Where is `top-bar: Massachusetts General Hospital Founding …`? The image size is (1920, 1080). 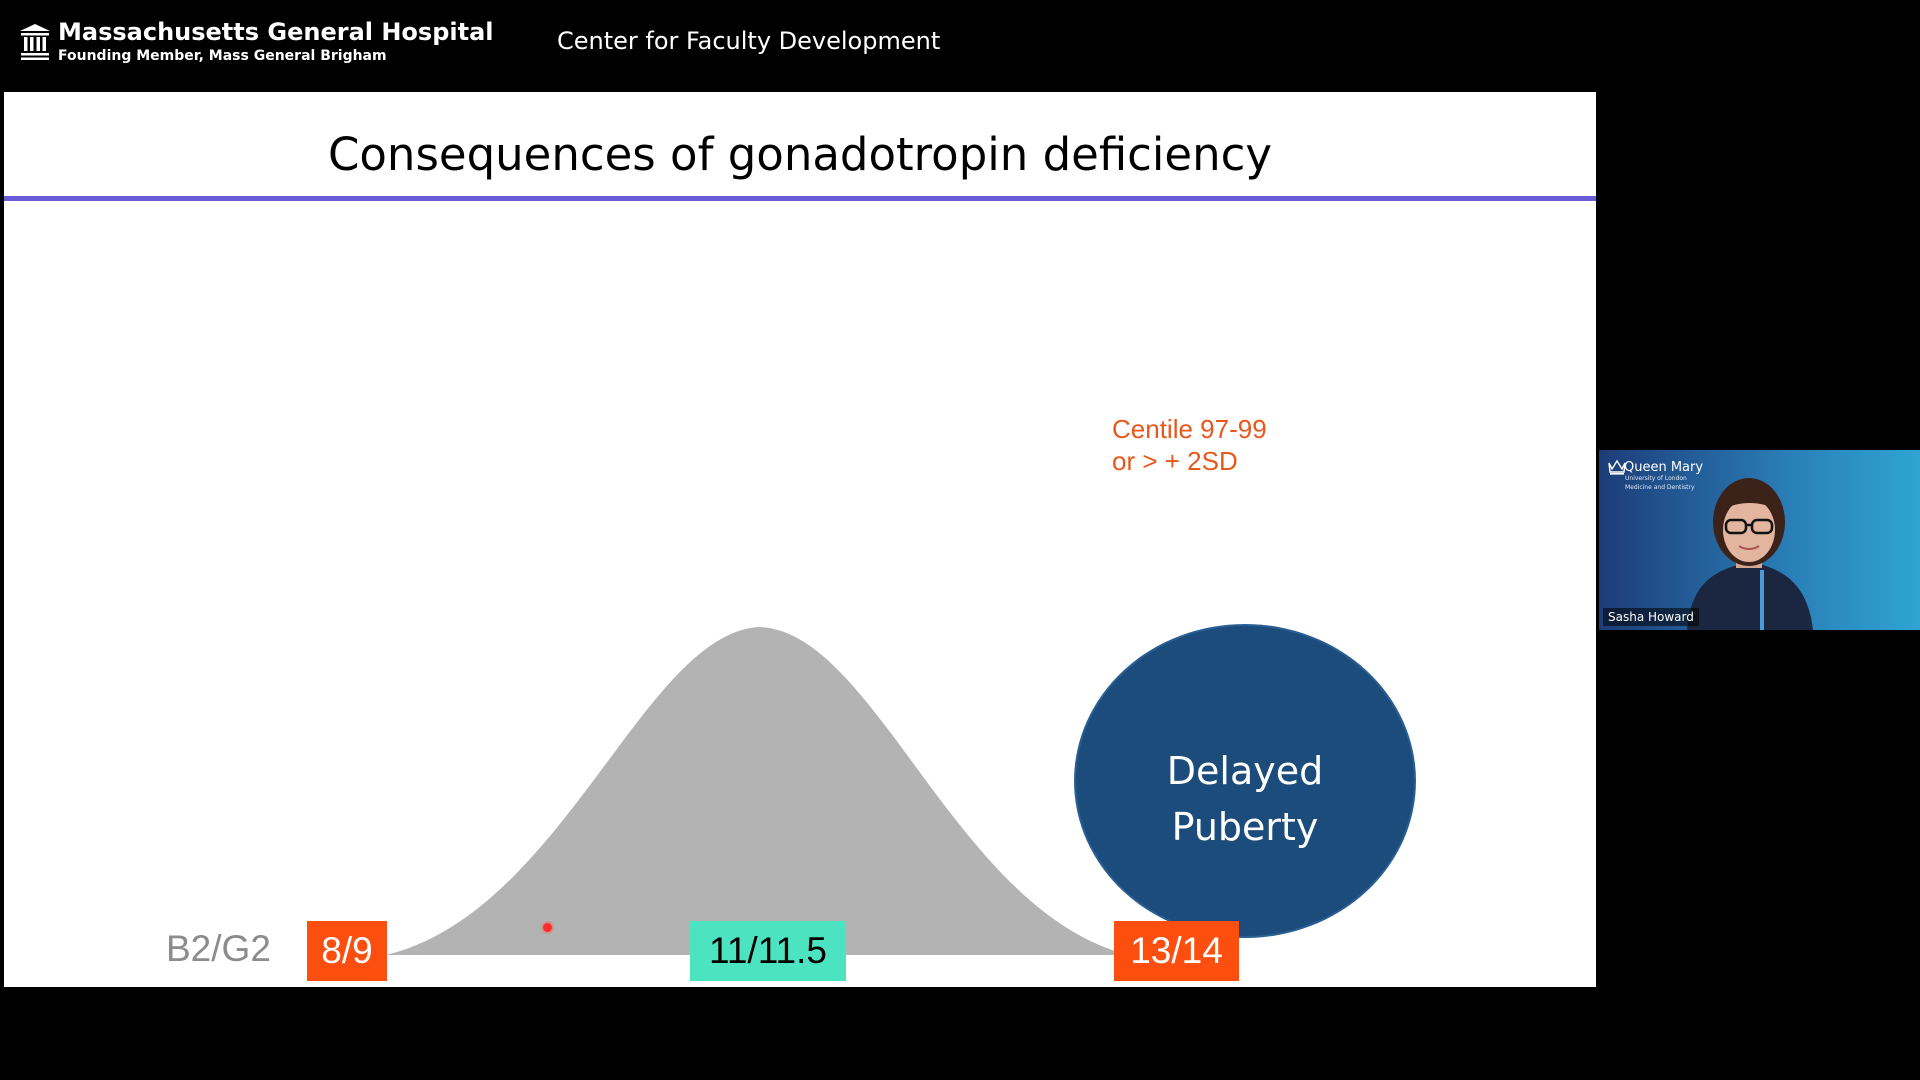
top-bar: Massachusetts General Hospital Founding … is located at coordinates (960, 46).